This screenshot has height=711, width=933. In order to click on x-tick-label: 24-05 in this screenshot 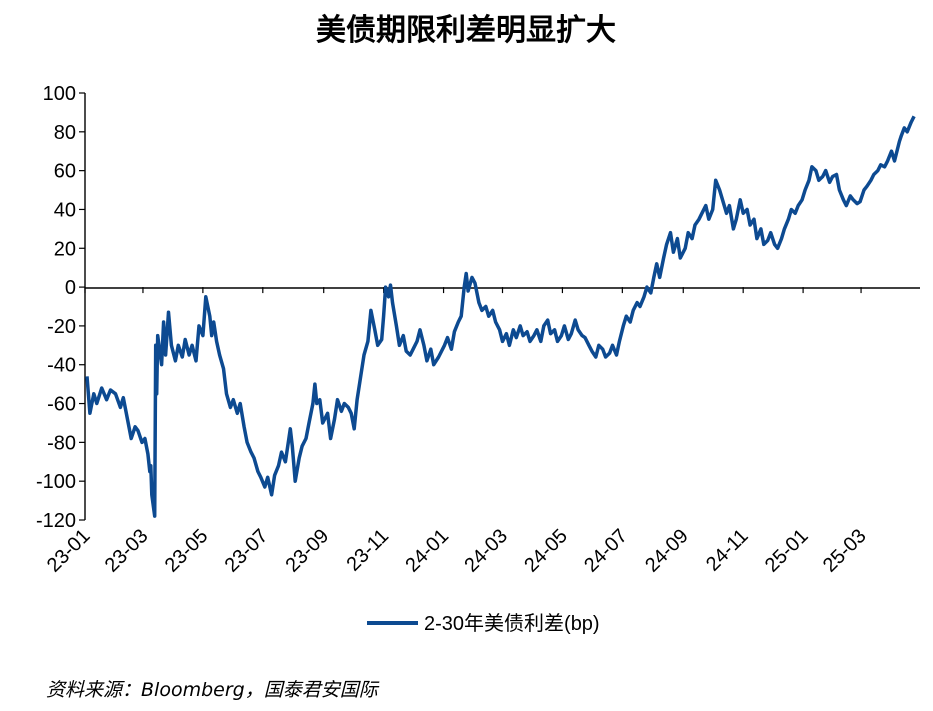, I will do `click(546, 551)`.